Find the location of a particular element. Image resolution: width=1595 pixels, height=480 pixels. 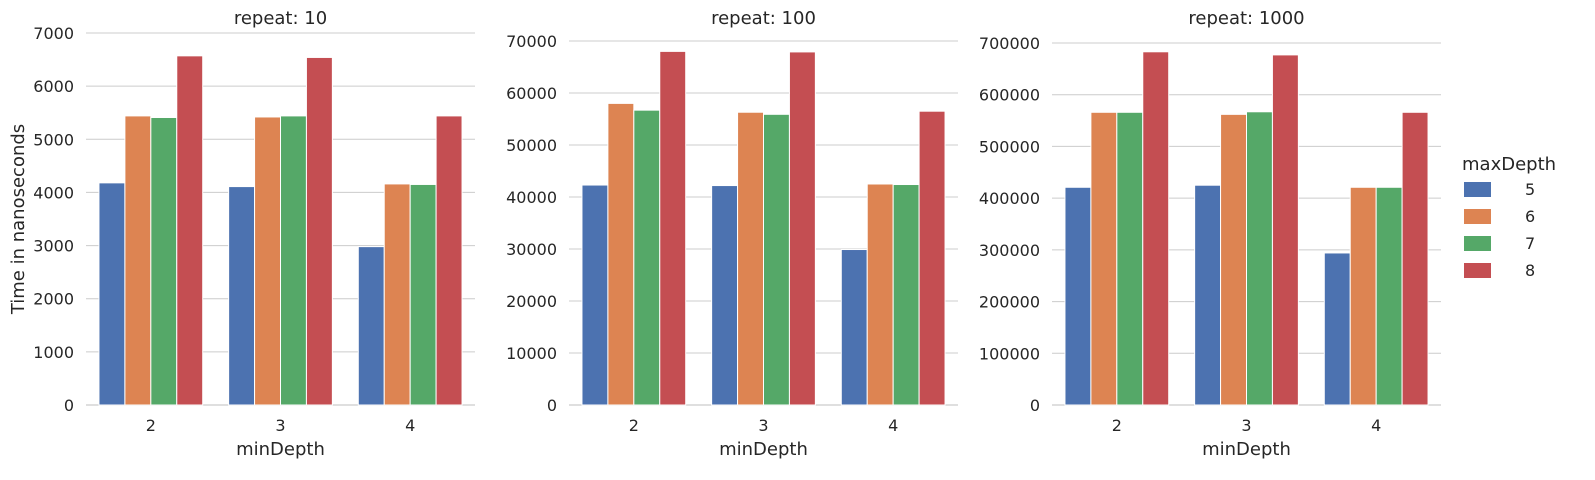

y-tick-label: 500000 is located at coordinates (1009, 146).